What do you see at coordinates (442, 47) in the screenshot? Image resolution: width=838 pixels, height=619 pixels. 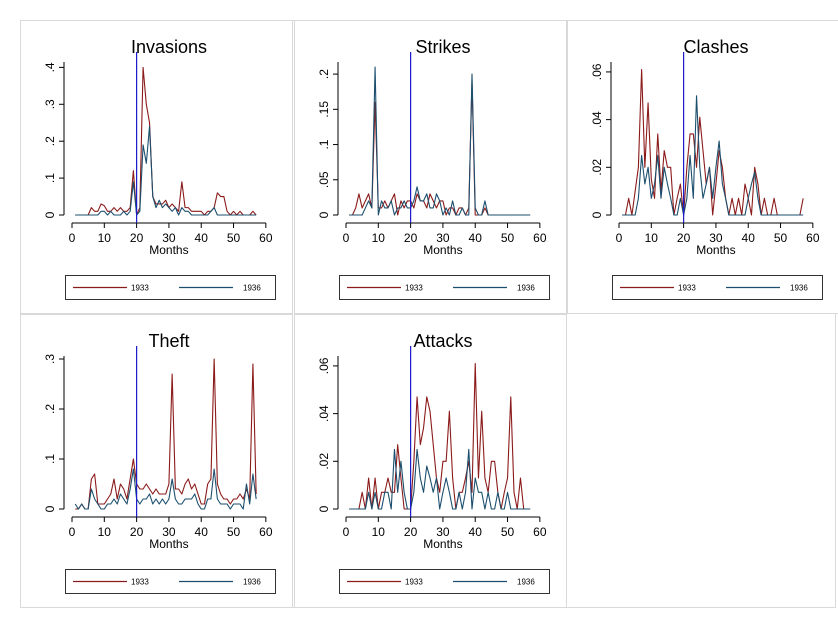 I see `chart-title: Strikes` at bounding box center [442, 47].